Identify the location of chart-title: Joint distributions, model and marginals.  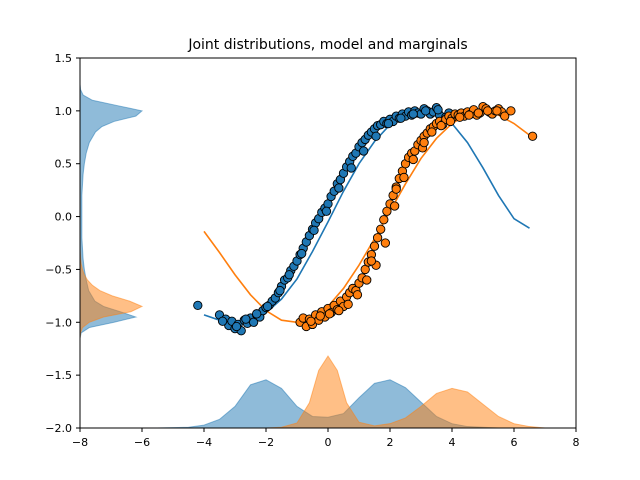
(327, 45).